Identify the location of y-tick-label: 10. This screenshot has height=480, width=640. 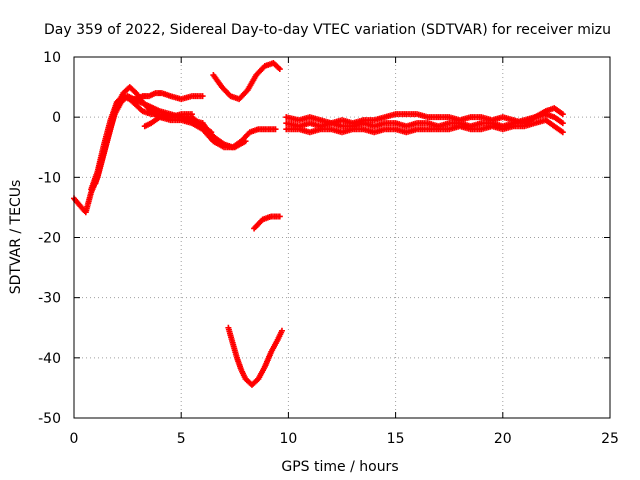
(52, 58).